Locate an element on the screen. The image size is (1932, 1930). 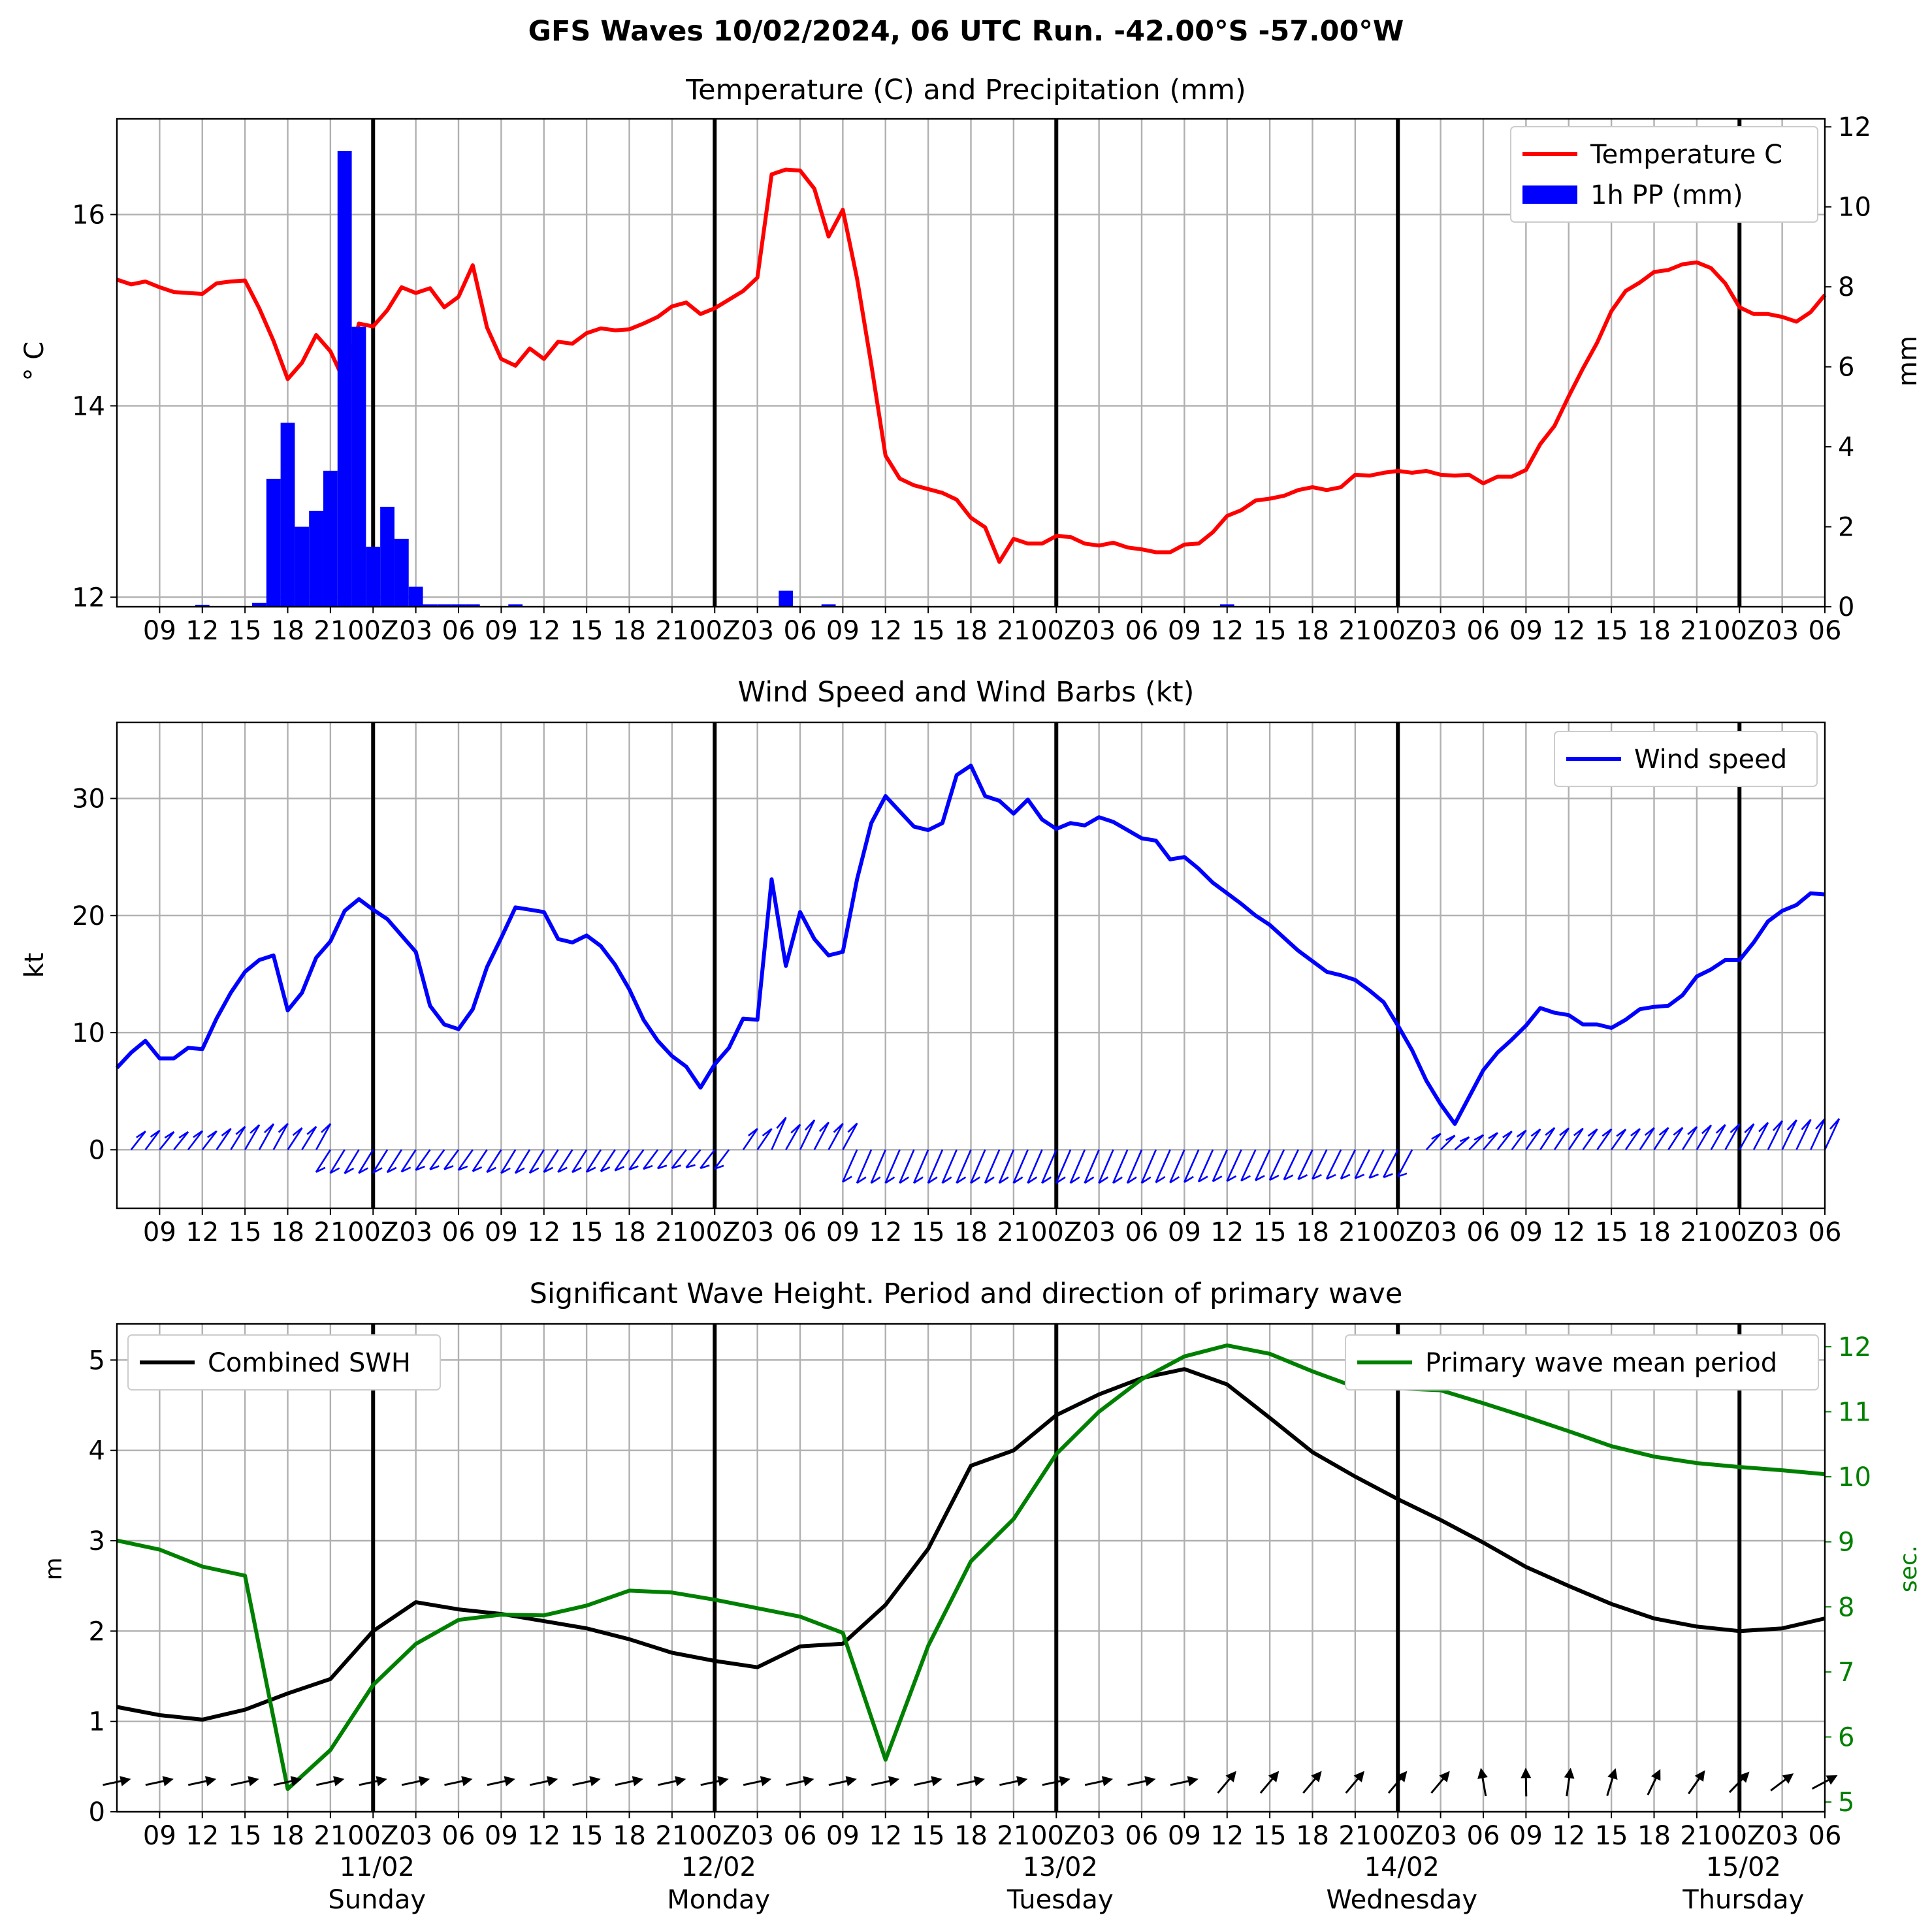
y-tick-label: 10 is located at coordinates (88, 1033).